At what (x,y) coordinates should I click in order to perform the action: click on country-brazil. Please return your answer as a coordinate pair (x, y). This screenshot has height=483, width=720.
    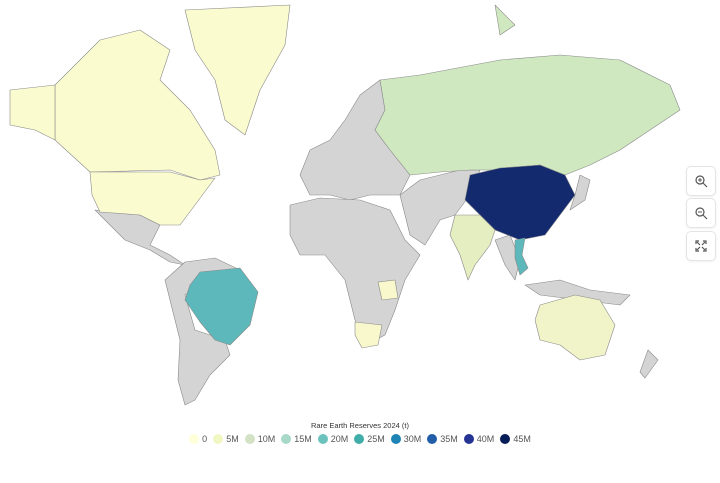
    Looking at the image, I should click on (221, 306).